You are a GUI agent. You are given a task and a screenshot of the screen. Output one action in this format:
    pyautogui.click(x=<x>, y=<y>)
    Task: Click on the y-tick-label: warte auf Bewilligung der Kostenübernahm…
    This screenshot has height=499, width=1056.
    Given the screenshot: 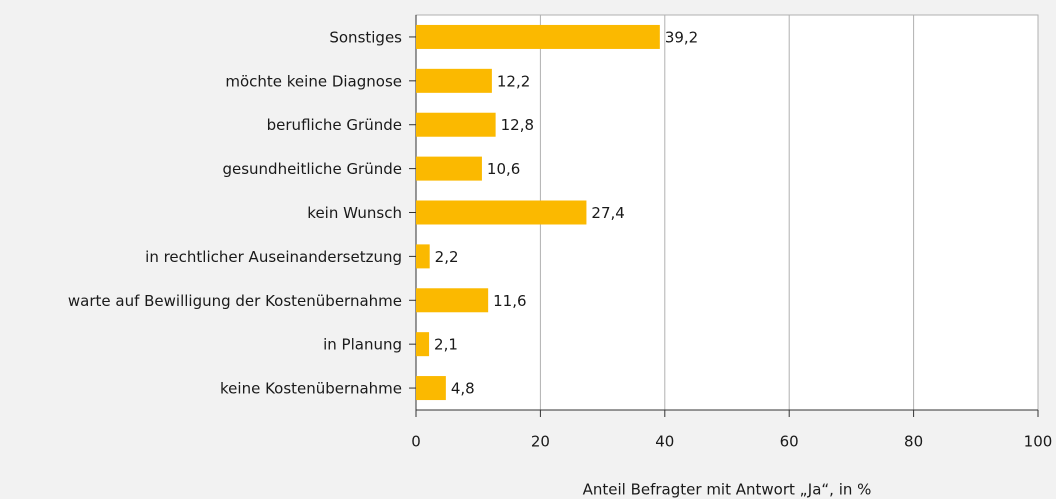 What is the action you would take?
    pyautogui.click(x=235, y=301)
    